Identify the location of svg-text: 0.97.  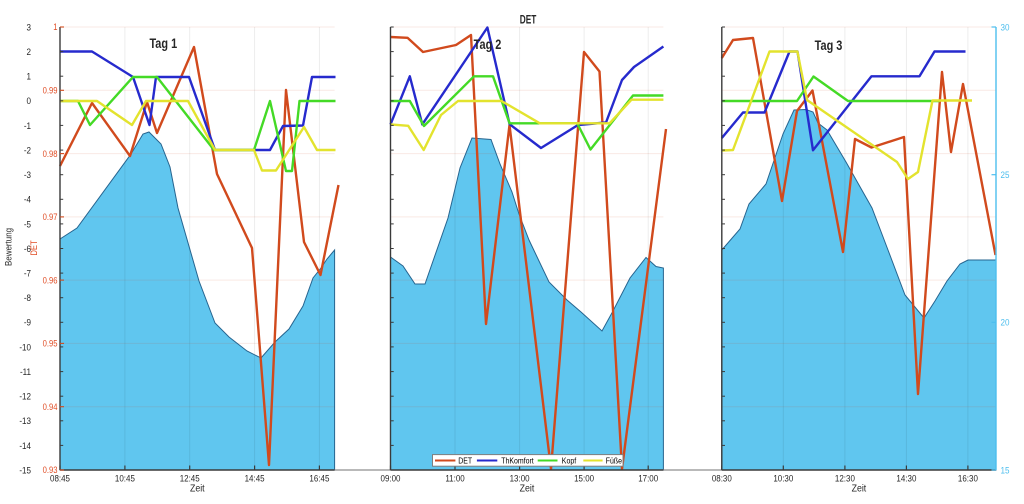
(50, 216).